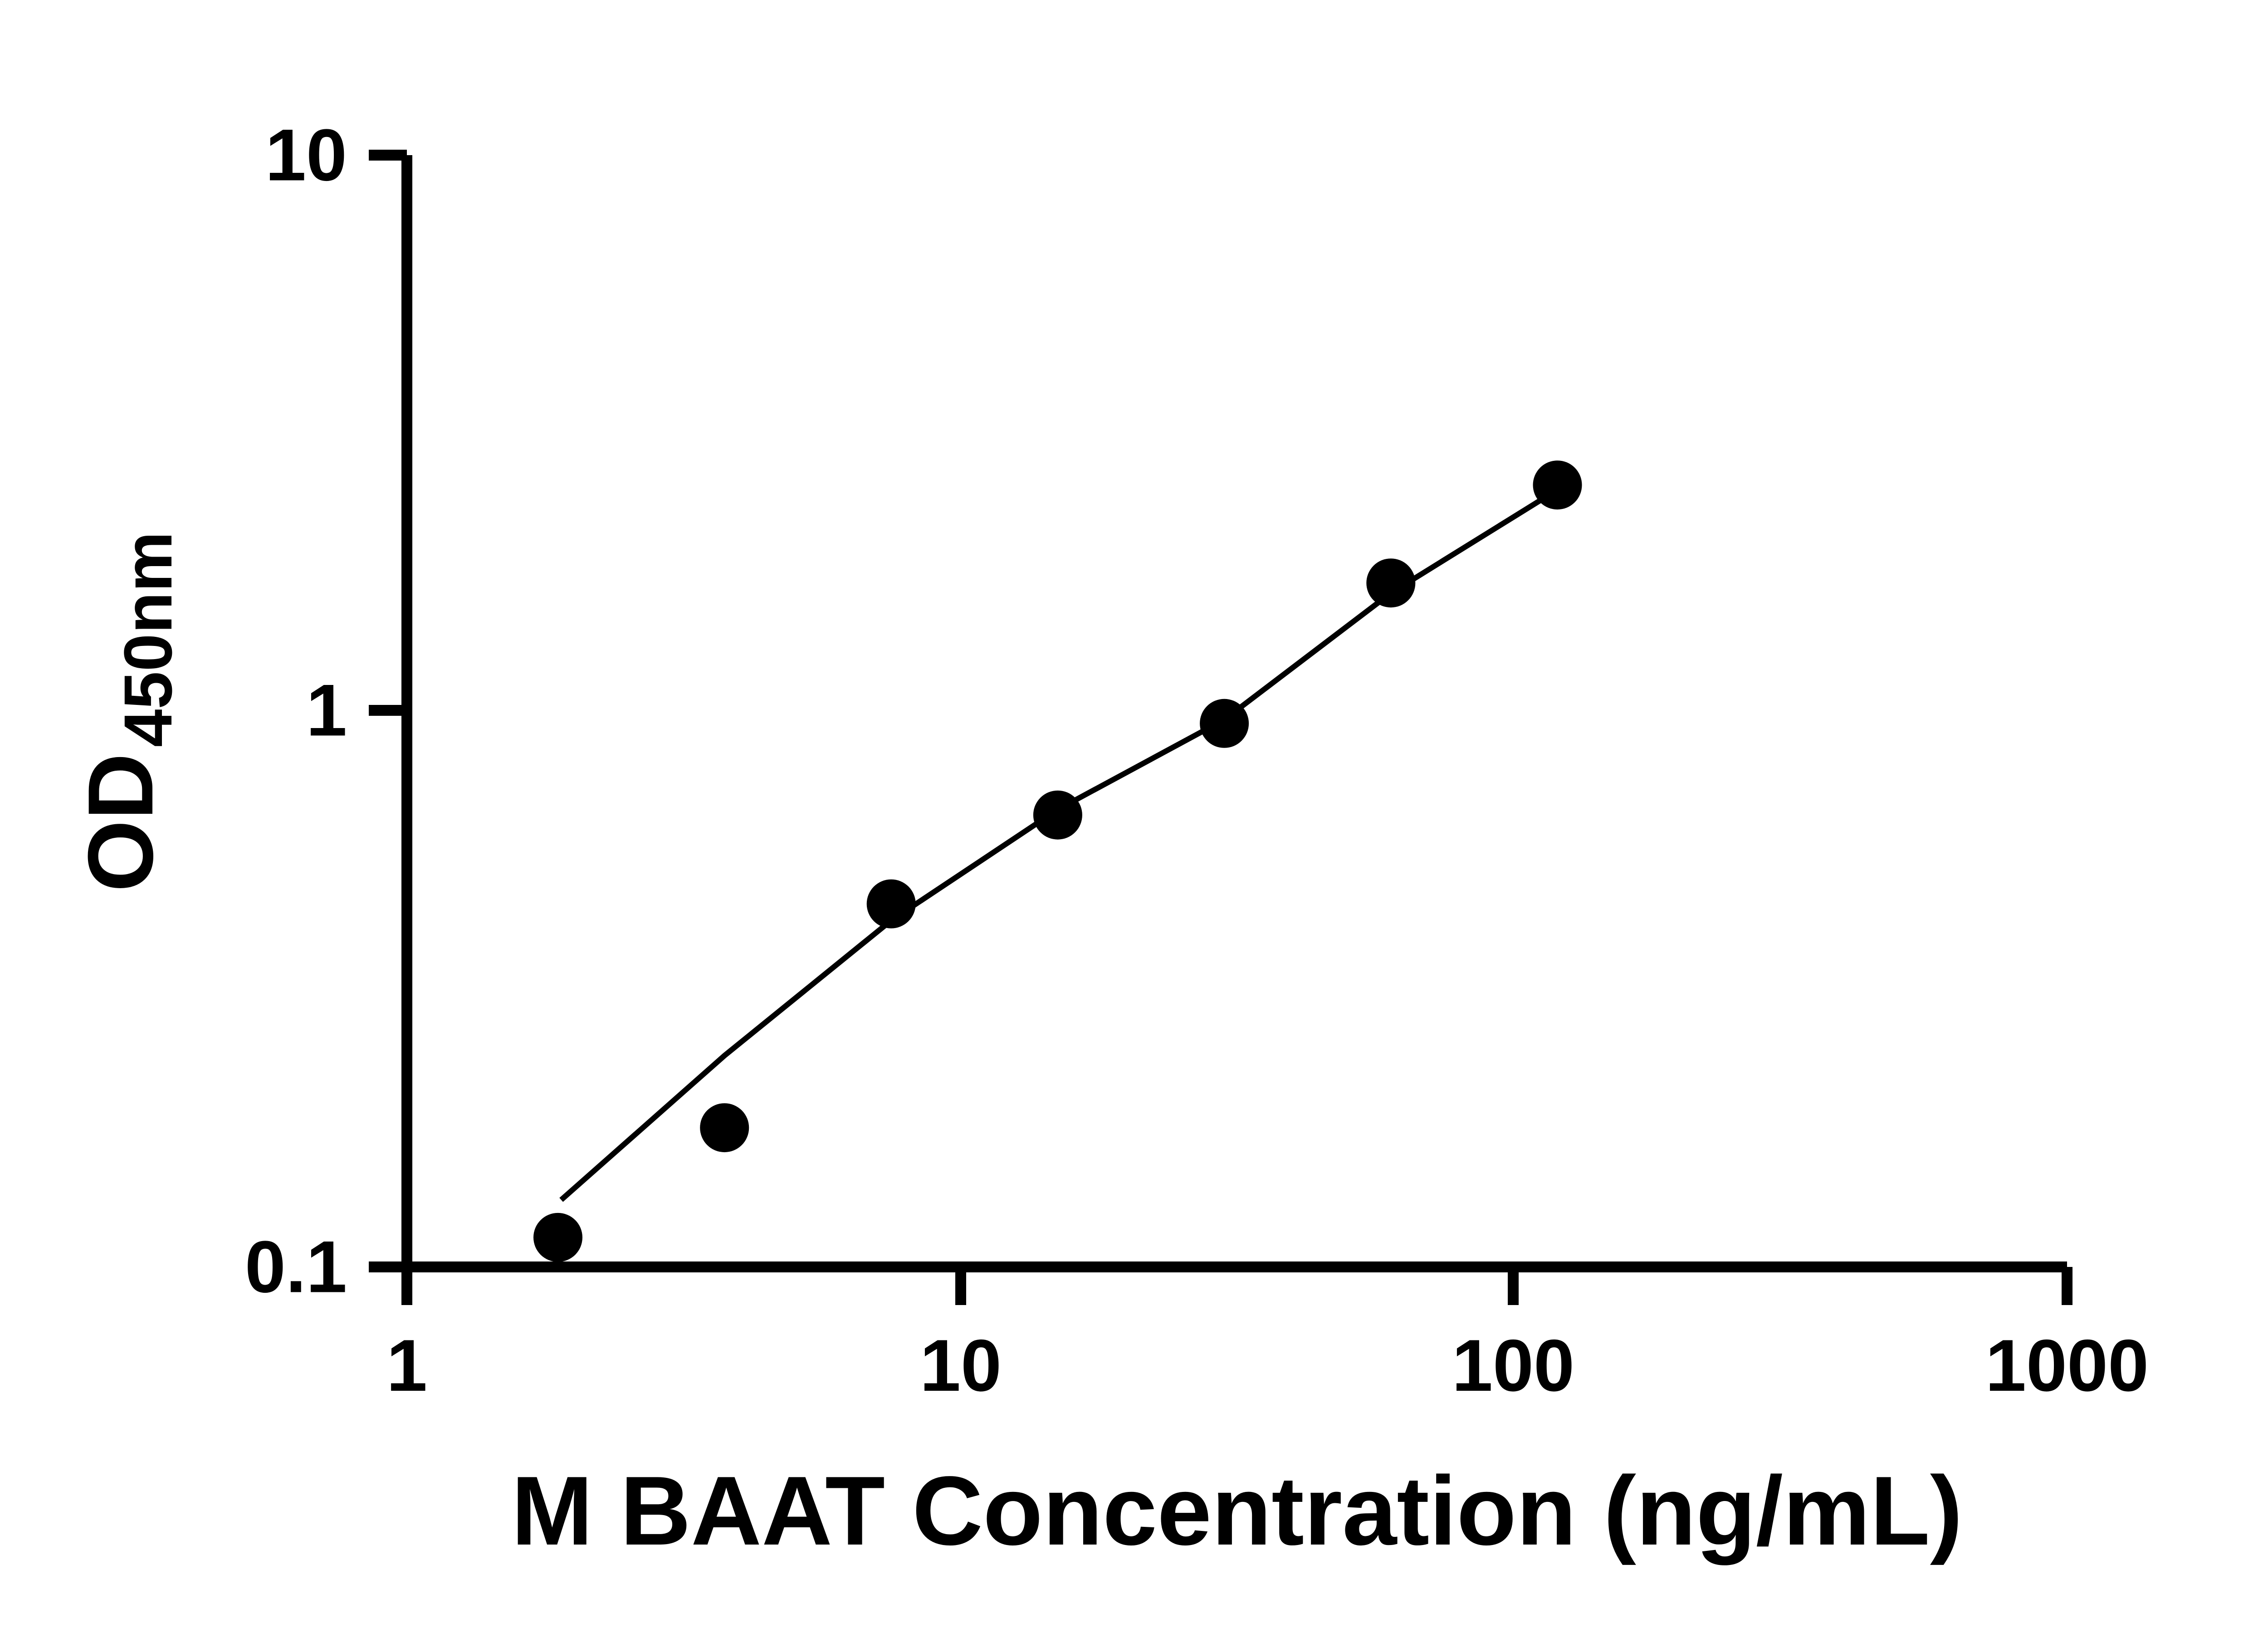 This screenshot has height=1633, width=2268. I want to click on y-axis-title: OD 450nm, so click(128, 712).